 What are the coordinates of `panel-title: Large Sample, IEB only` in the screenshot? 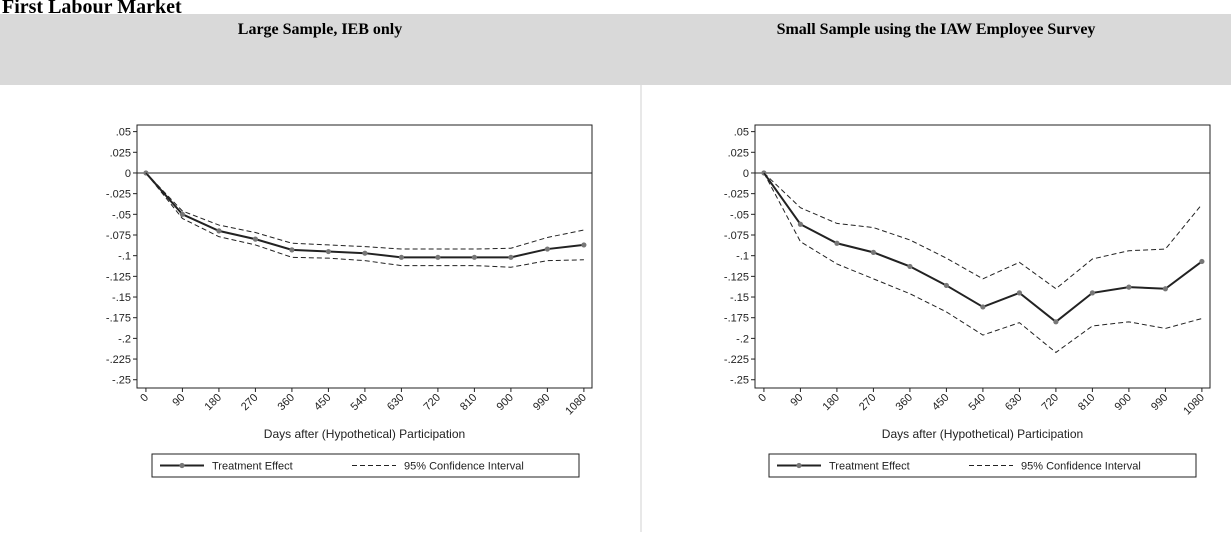 It's located at (320, 29).